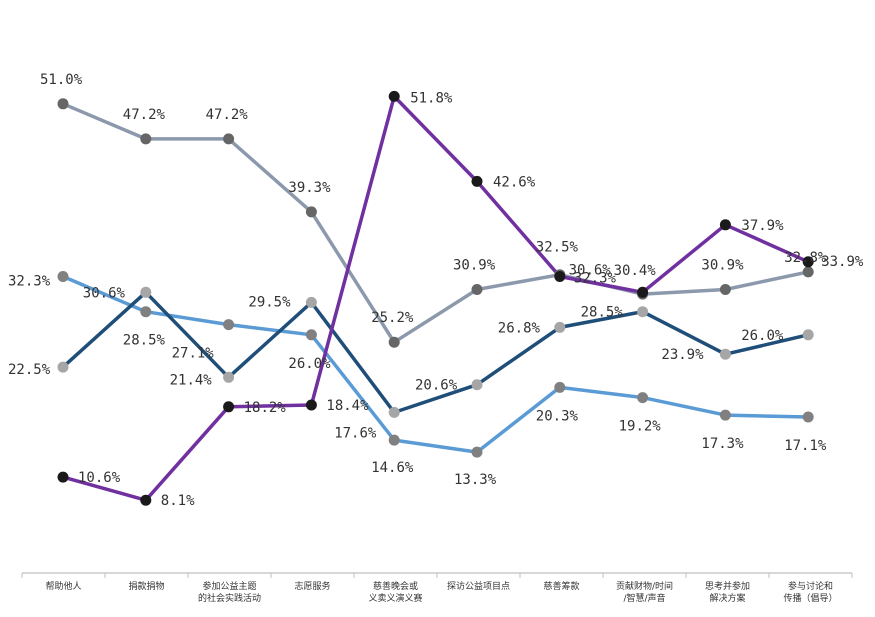  What do you see at coordinates (347, 406) in the screenshot?
I see `data-label: 18.4%` at bounding box center [347, 406].